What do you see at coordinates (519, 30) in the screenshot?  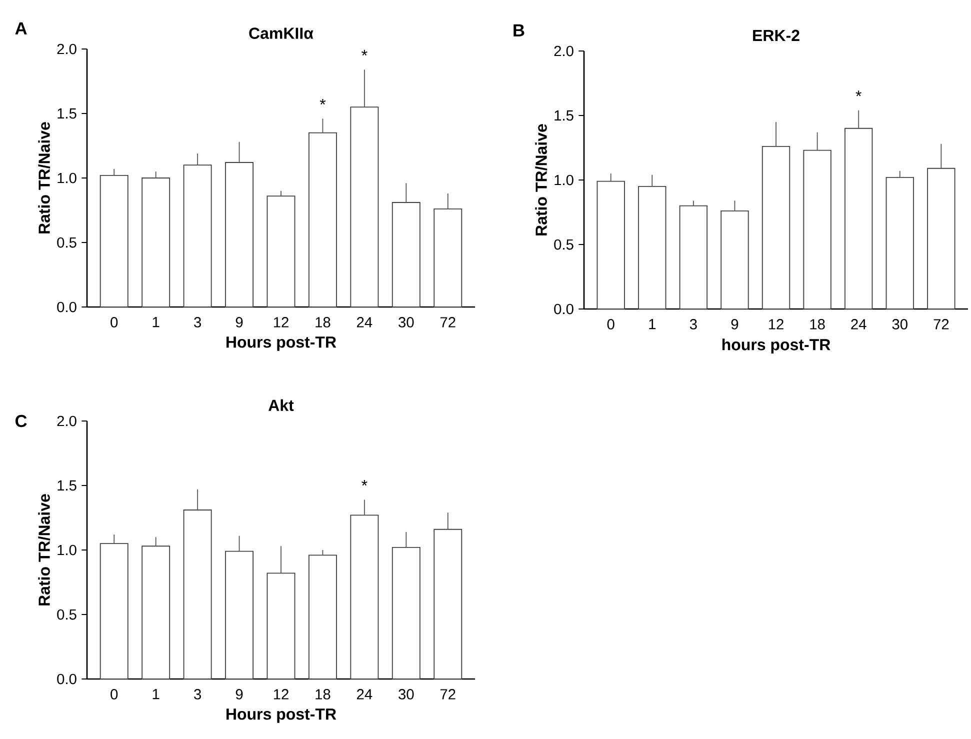 I see `text: B` at bounding box center [519, 30].